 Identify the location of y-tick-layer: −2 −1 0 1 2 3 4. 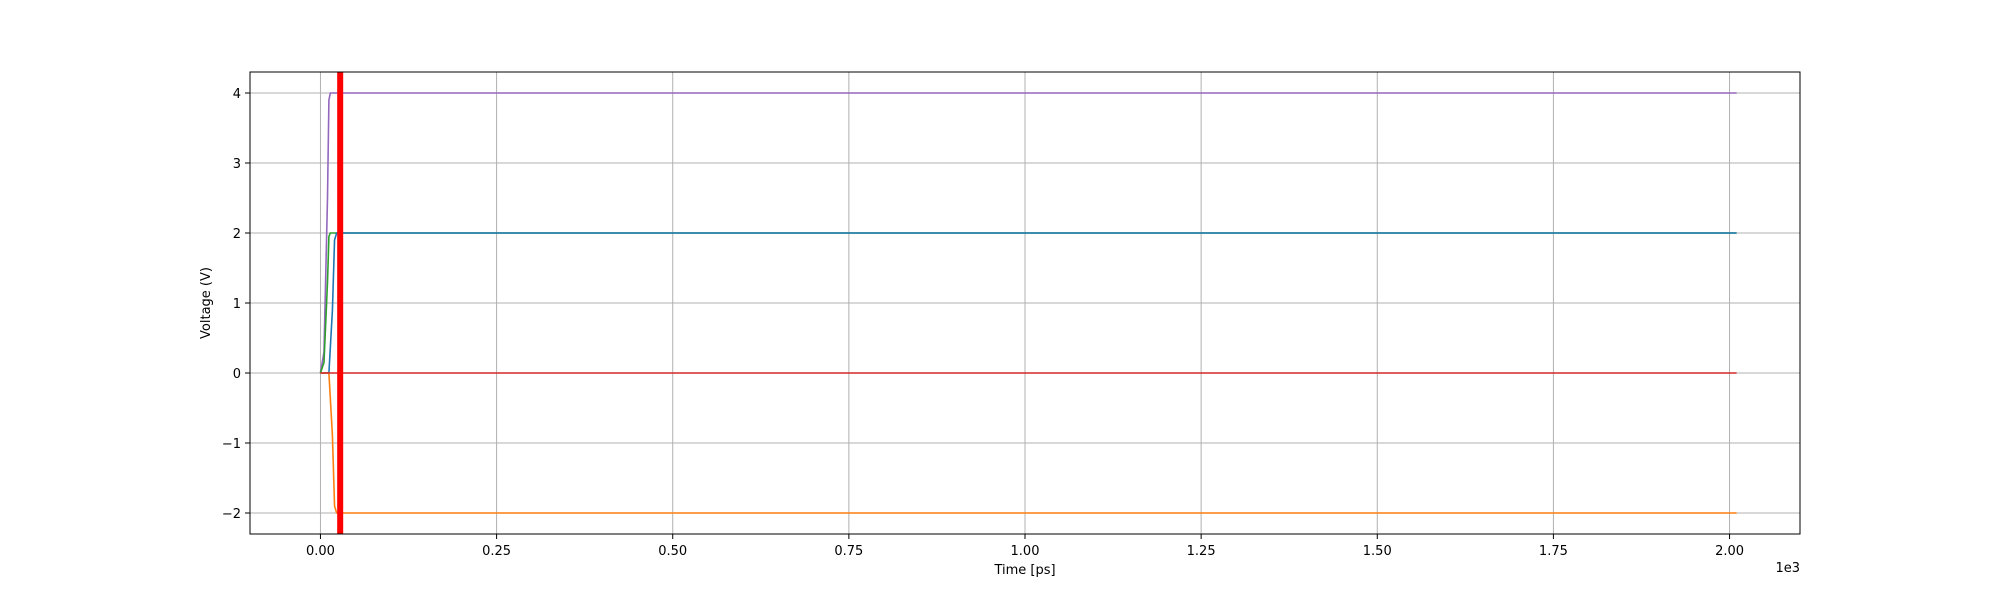
(236, 304).